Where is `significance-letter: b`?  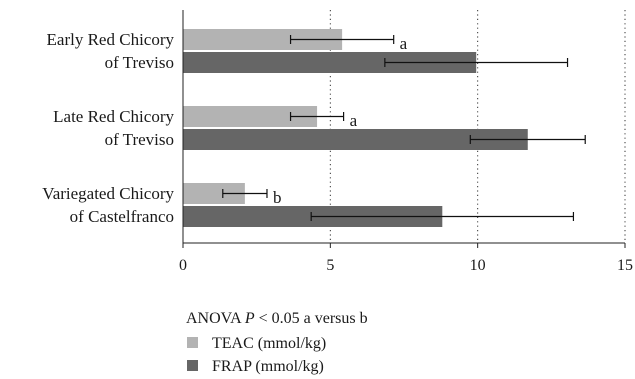
significance-letter: b is located at coordinates (277, 197).